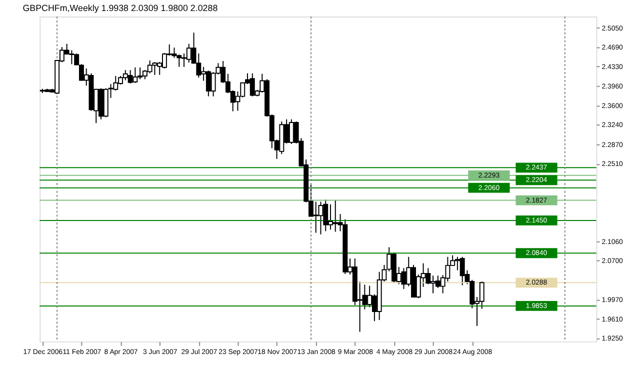 The image size is (625, 365). I want to click on chart-title: GBPCHFm,Weekly 1.9938 2.0309 1.9800 2.0288, so click(120, 8).